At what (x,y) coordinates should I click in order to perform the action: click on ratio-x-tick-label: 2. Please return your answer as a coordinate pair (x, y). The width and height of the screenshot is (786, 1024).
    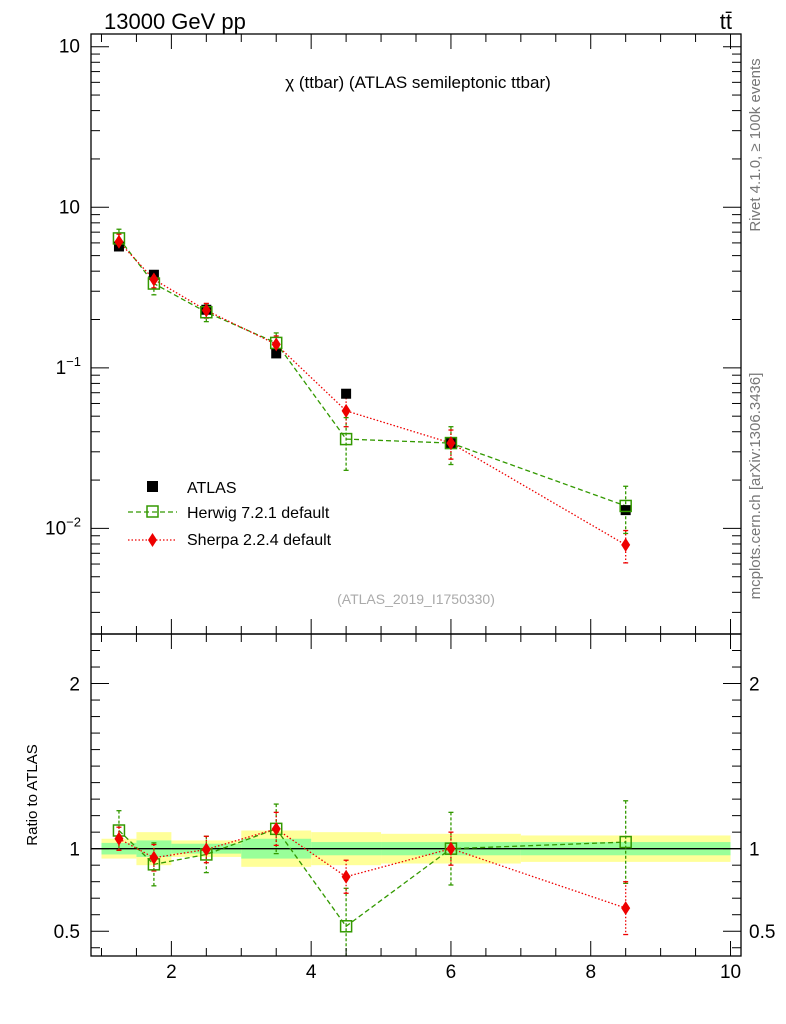
    Looking at the image, I should click on (171, 972).